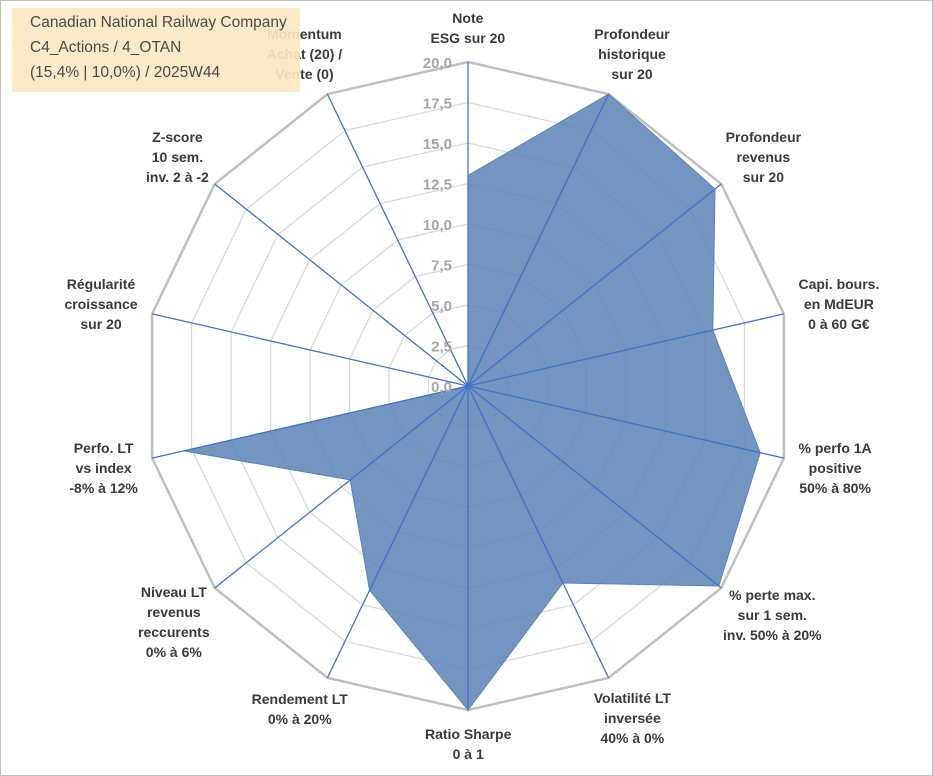  Describe the element at coordinates (468, 28) in the screenshot. I see `axis-label: Note ESG sur 20` at that location.